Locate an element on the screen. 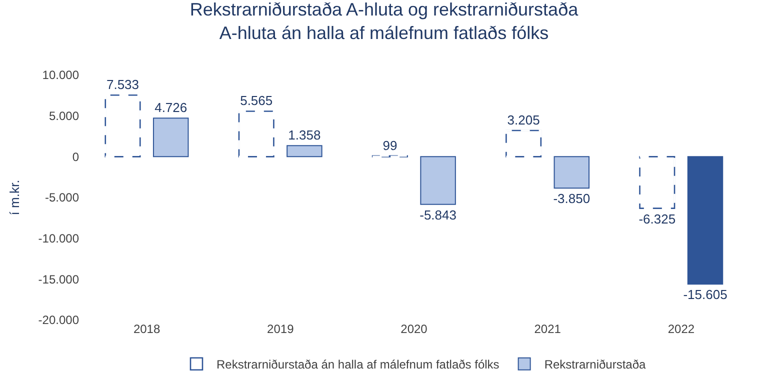 Image resolution: width=768 pixels, height=390 pixels. y-tick-label: -15.000 is located at coordinates (59, 279).